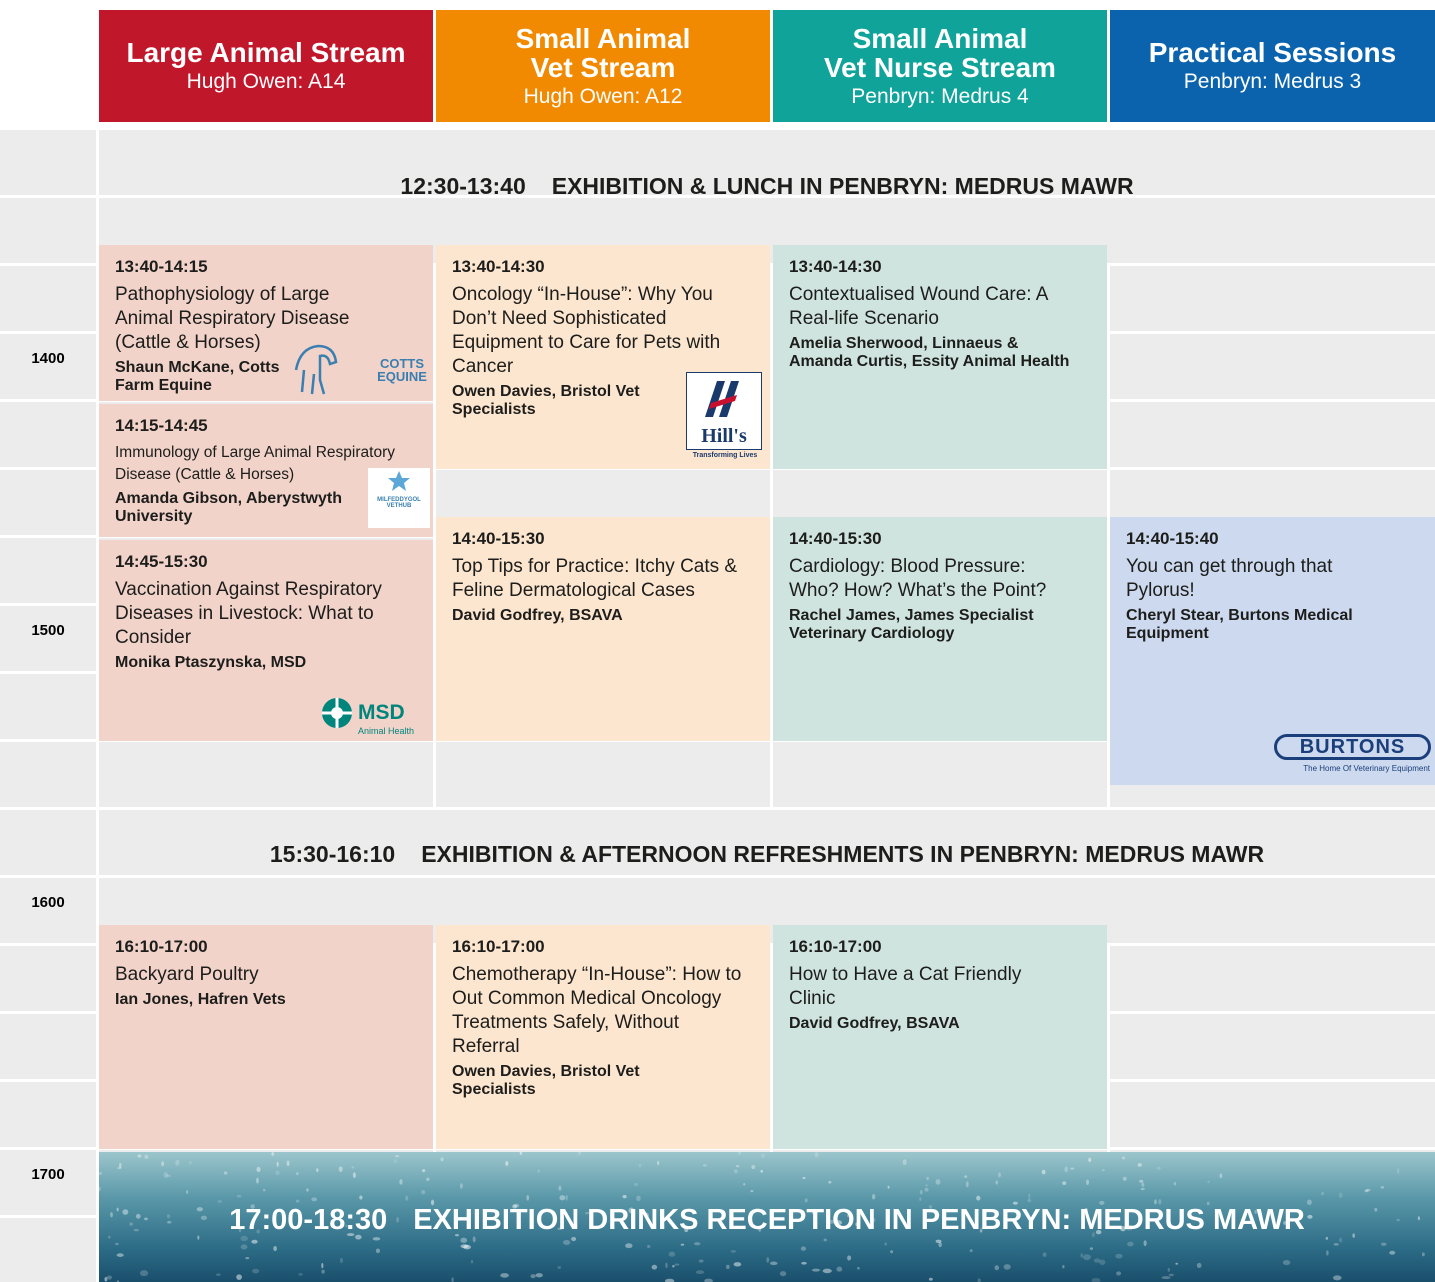  Describe the element at coordinates (603, 96) in the screenshot. I see `stream-room: Hugh Owen: A12` at that location.